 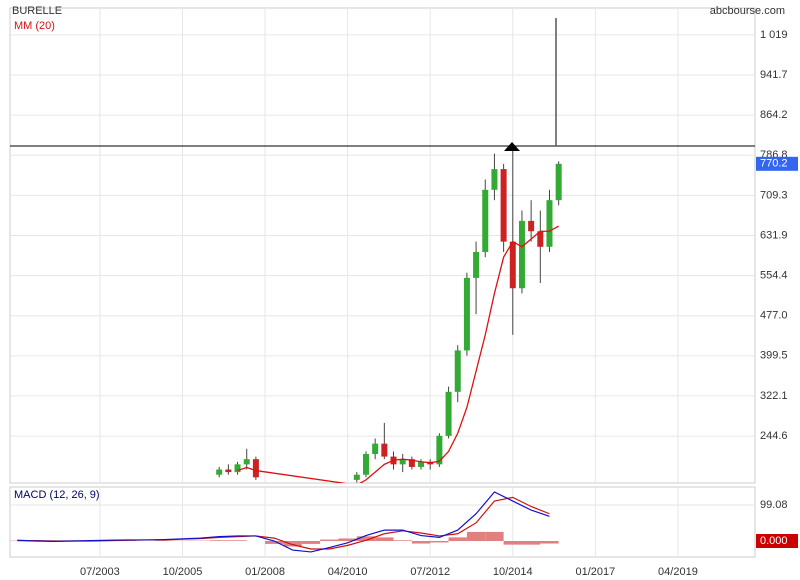 What do you see at coordinates (774, 164) in the screenshot?
I see `last-price-label: 770.2` at bounding box center [774, 164].